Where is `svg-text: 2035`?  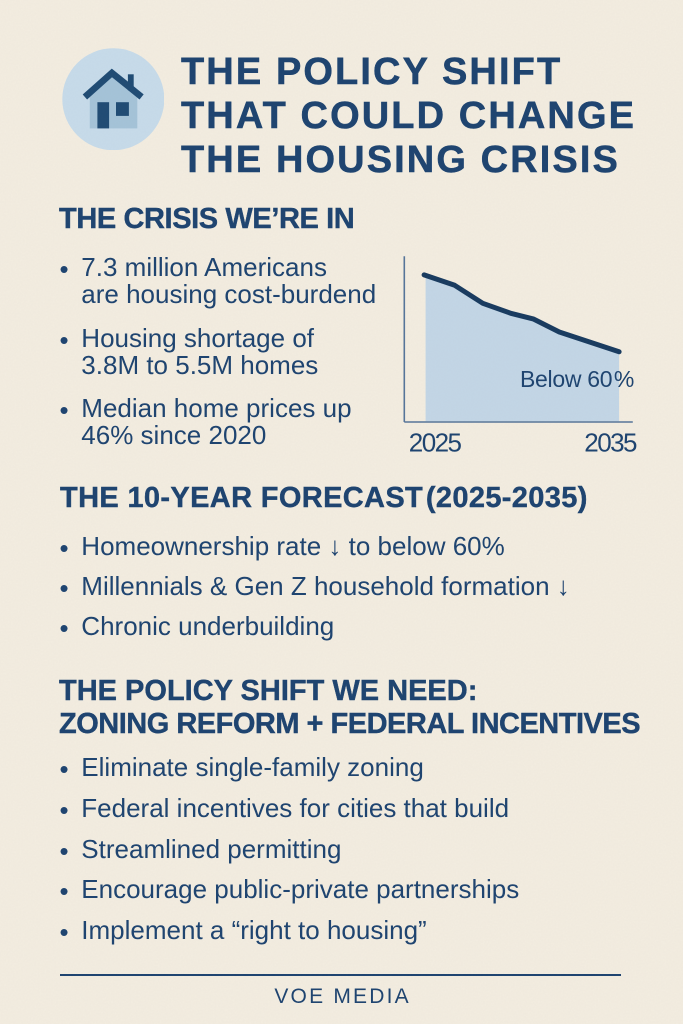
svg-text: 2035 is located at coordinates (610, 442).